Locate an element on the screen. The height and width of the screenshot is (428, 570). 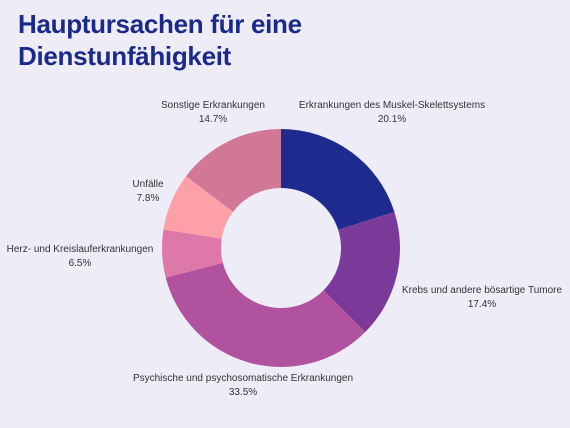
slice-label-2: Krebs und andere bösartige Tumore is located at coordinates (482, 290).